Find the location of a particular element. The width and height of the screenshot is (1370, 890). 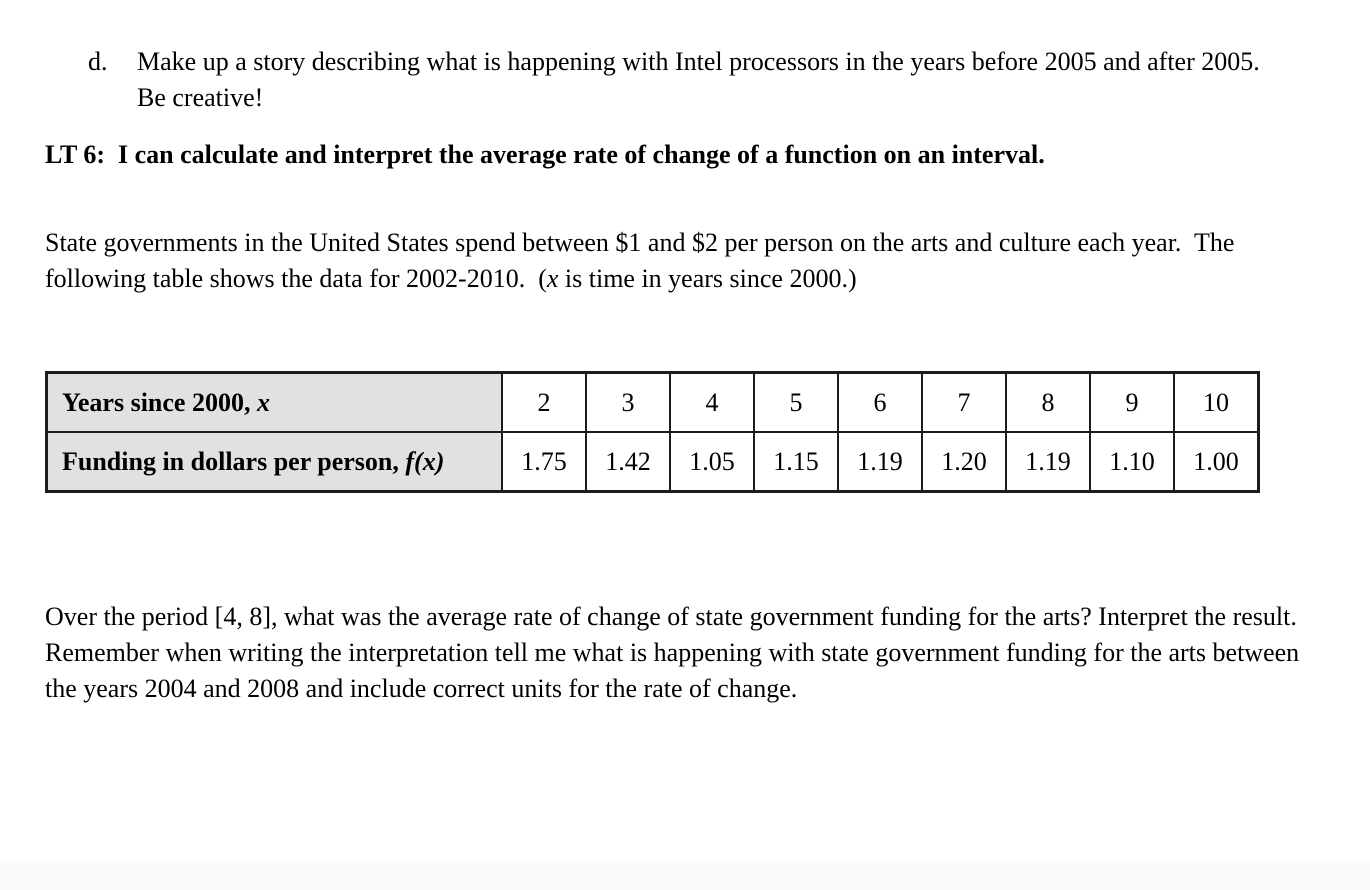

table-cell: 1.20 is located at coordinates (964, 462).